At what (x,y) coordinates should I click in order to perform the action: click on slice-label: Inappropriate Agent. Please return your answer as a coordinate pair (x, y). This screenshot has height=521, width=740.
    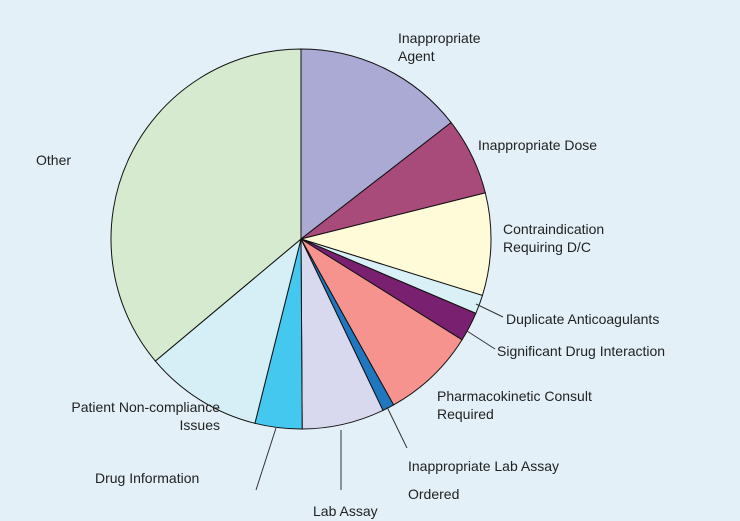
    Looking at the image, I should click on (439, 47).